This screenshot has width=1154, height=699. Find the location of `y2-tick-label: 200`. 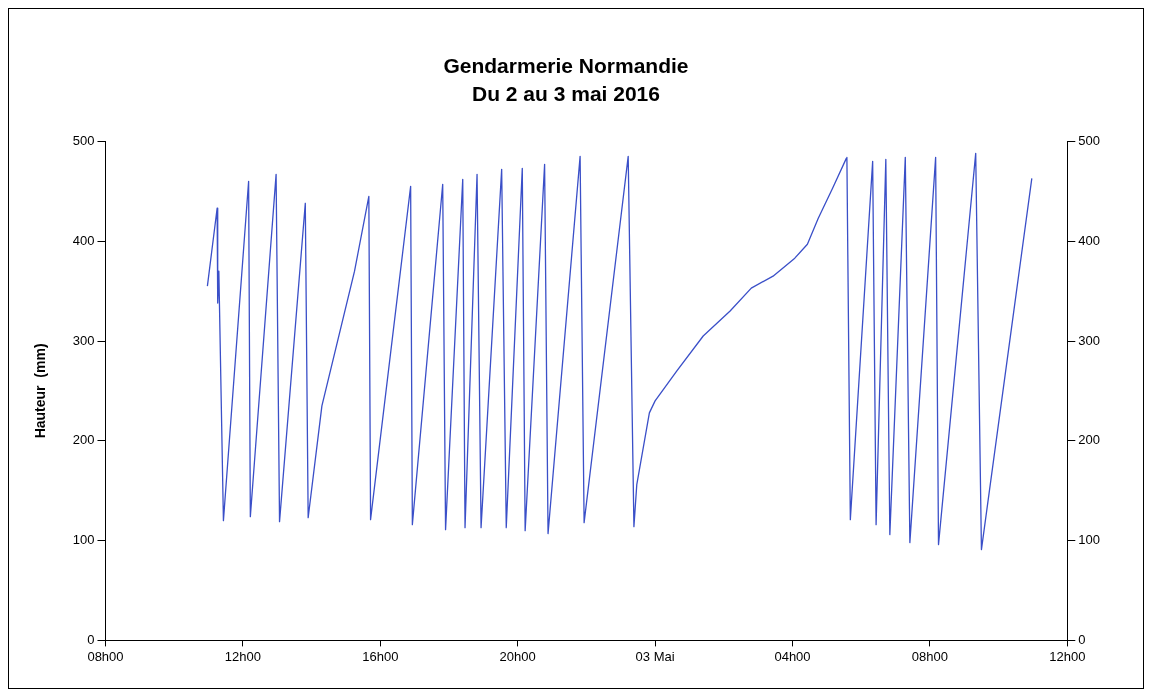

y2-tick-label: 200 is located at coordinates (1089, 440).